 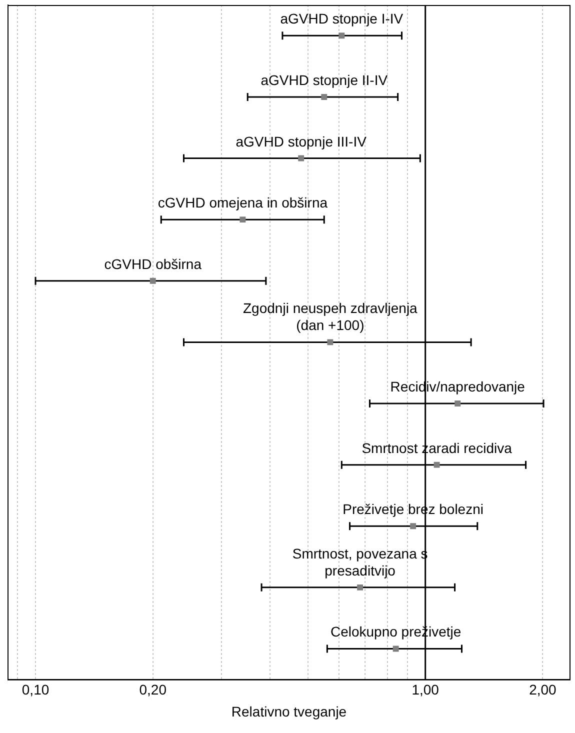 I want to click on x-tick-label: 2,00, so click(x=543, y=690).